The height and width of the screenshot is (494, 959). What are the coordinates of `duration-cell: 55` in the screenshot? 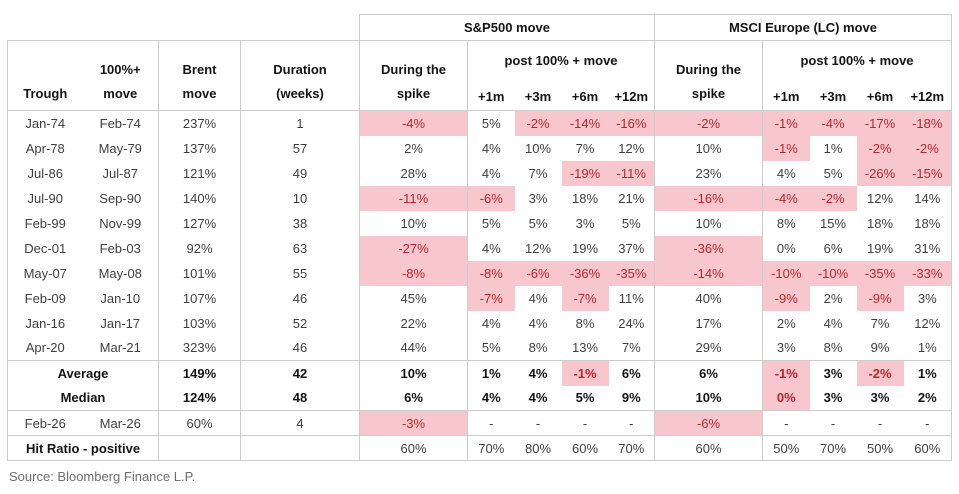 It's located at (300, 273).